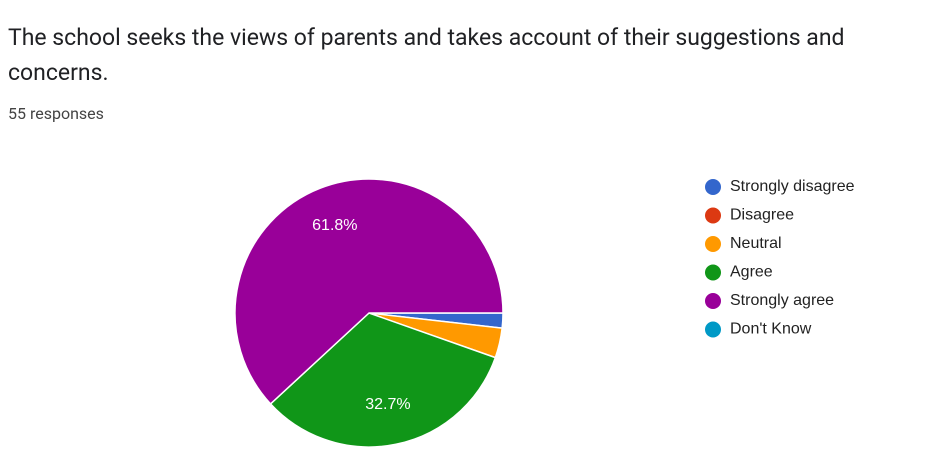 This screenshot has width=943, height=466. I want to click on legend-label: Neutral, so click(756, 243).